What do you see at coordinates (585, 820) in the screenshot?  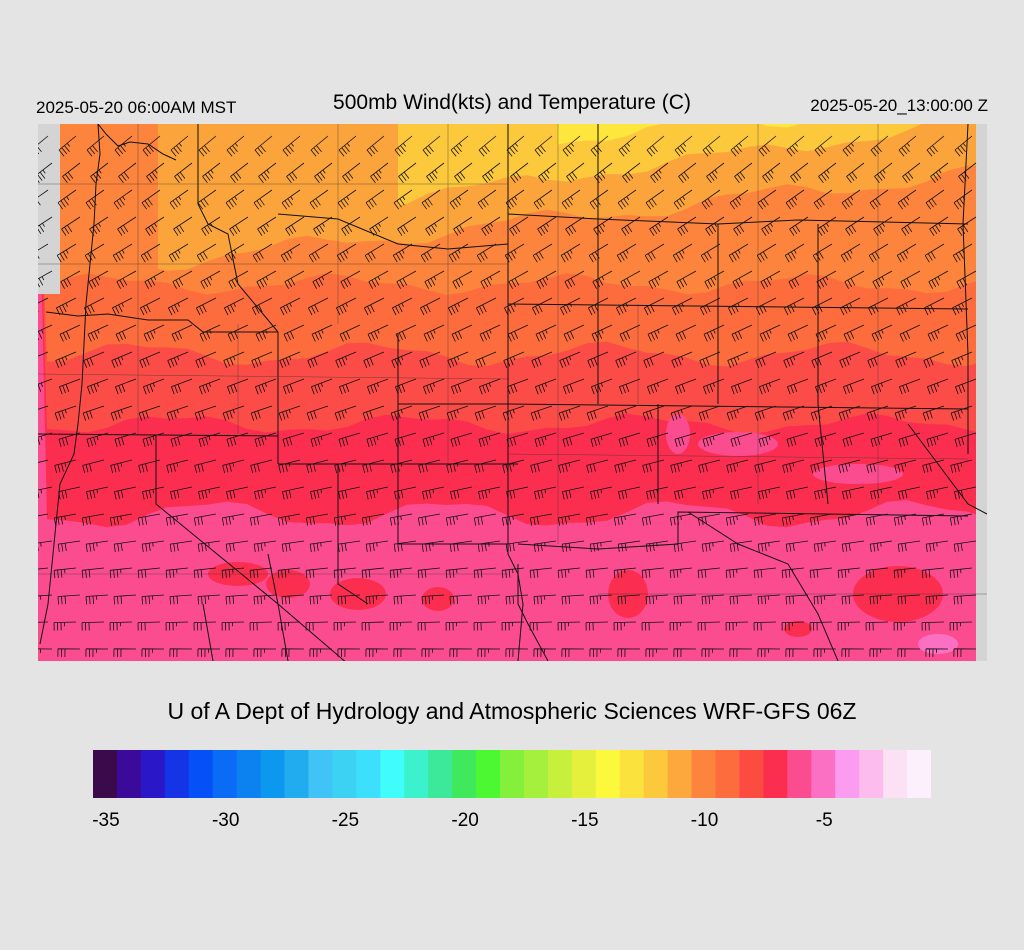 I see `colorbar-tick-label: -15` at bounding box center [585, 820].